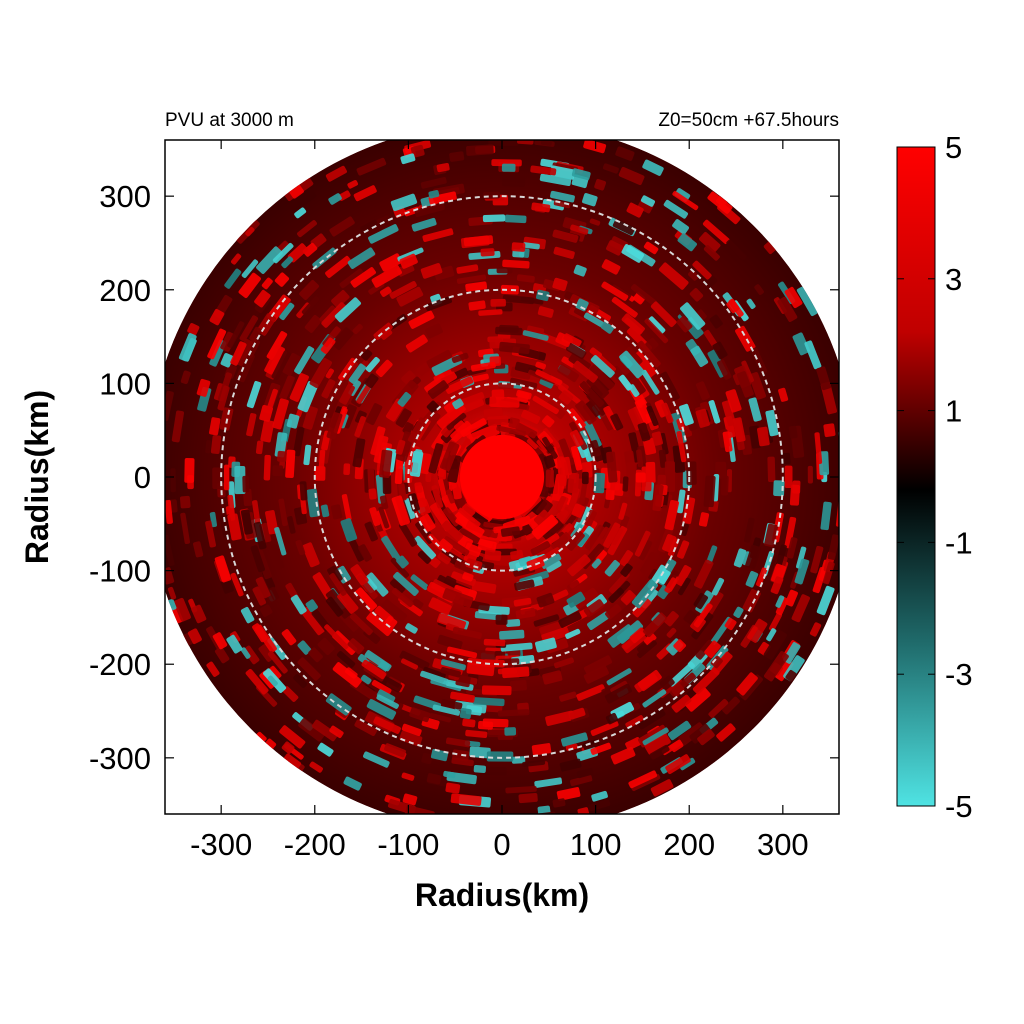 This screenshot has height=1024, width=1024. I want to click on y-tick-label: 0, so click(142, 477).